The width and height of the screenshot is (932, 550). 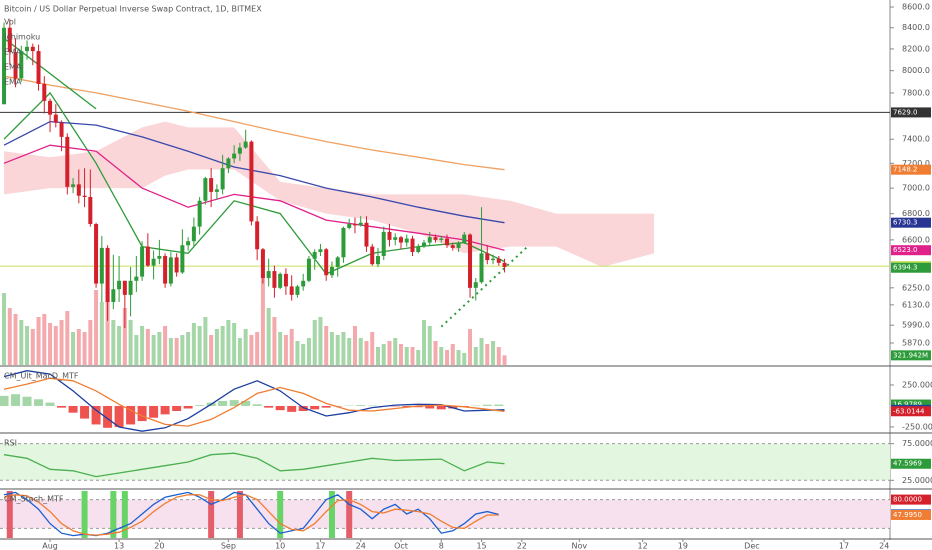 What do you see at coordinates (916, 7) in the screenshot?
I see `y-tick-label: 8600.0` at bounding box center [916, 7].